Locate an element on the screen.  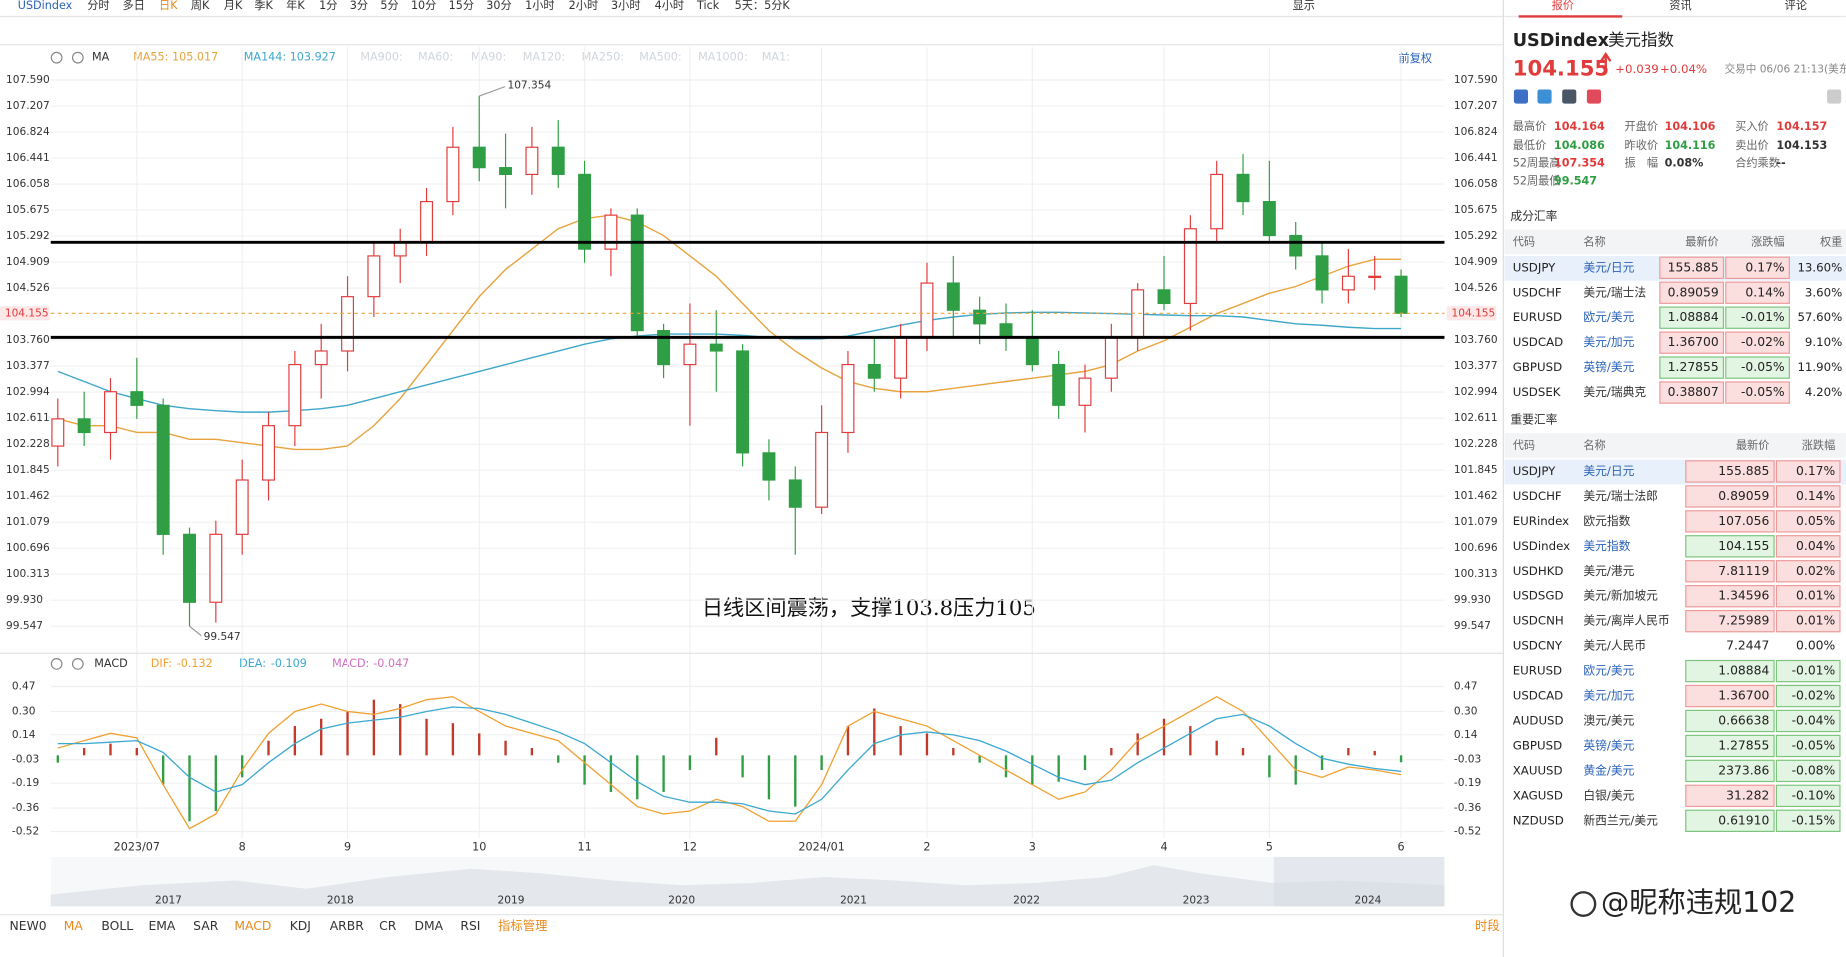
panel-tab: 评论 is located at coordinates (1796, 6).